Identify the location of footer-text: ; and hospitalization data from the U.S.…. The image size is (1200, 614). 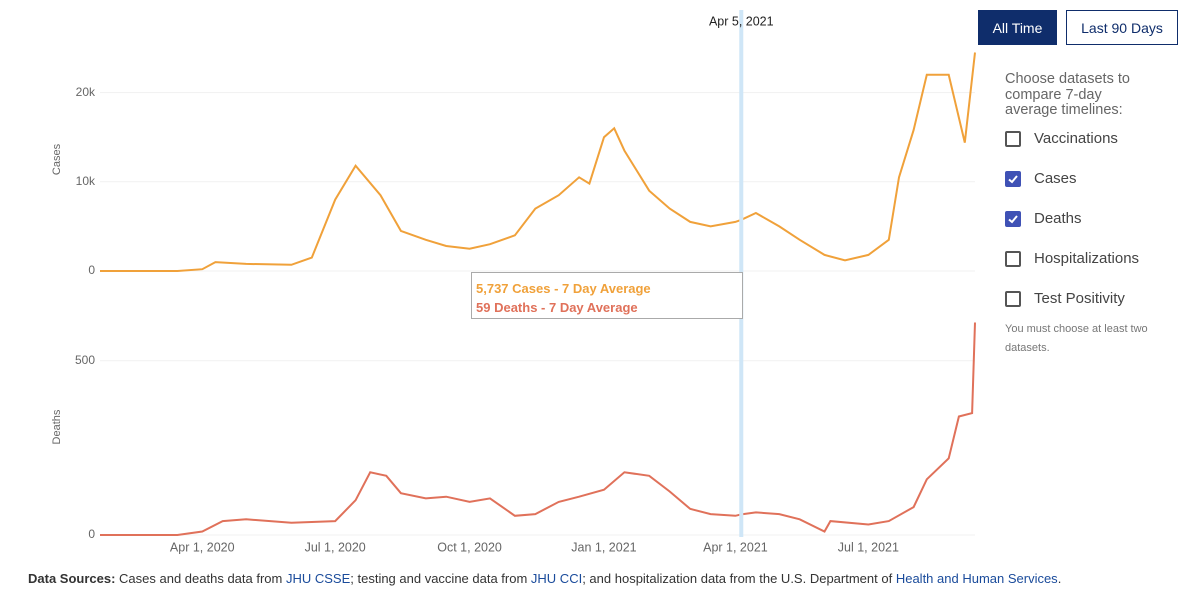
(739, 578).